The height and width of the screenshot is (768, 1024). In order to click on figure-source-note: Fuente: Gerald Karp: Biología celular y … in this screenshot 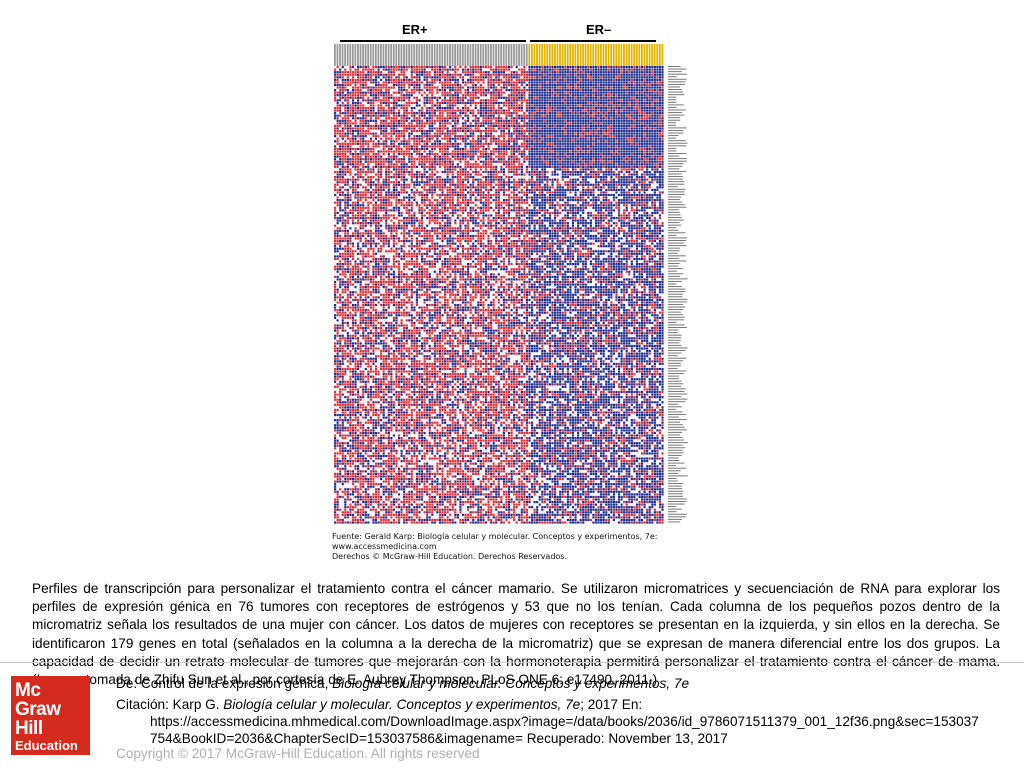, I will do `click(494, 547)`.